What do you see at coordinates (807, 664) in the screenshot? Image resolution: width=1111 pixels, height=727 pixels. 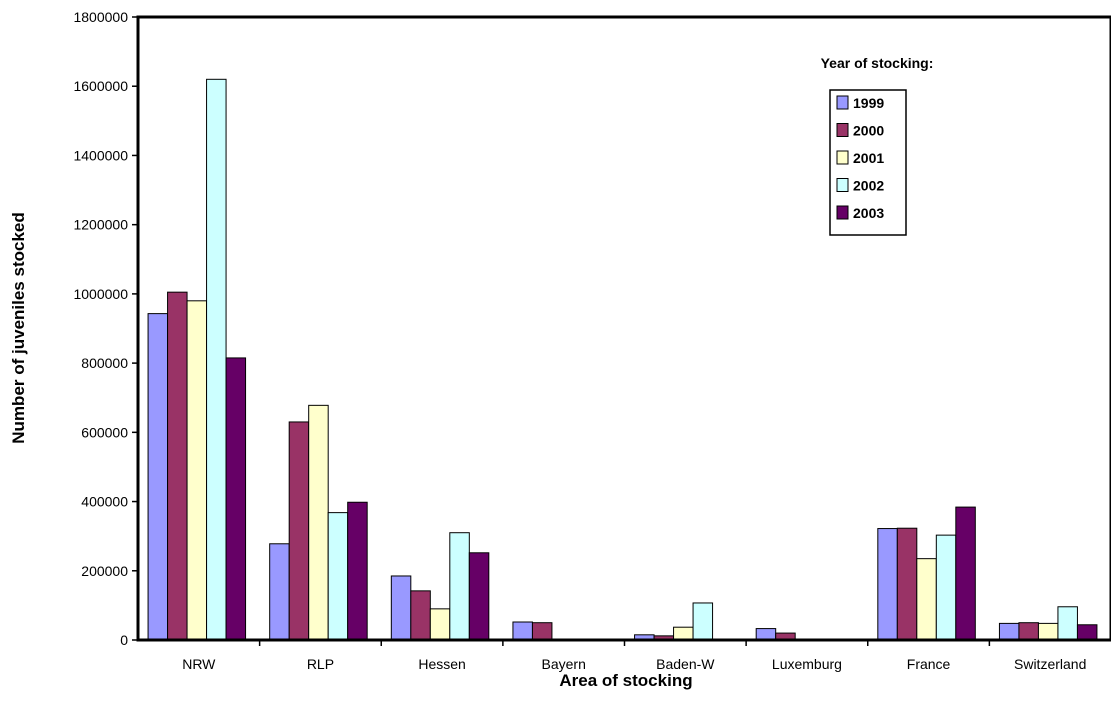 I see `x-tick-label: Luxemburg` at bounding box center [807, 664].